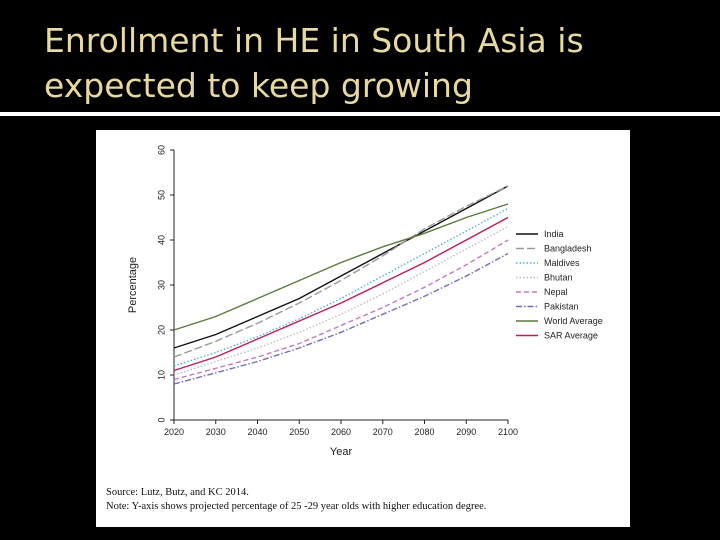 The width and height of the screenshot is (720, 540). What do you see at coordinates (161, 285) in the screenshot?
I see `y-tick-label: 30` at bounding box center [161, 285].